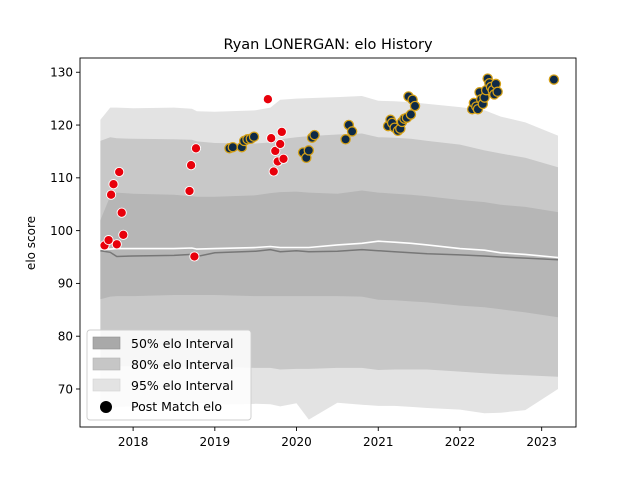  I want to click on chart-title: Ryan LONERGAN: elo History, so click(328, 45).